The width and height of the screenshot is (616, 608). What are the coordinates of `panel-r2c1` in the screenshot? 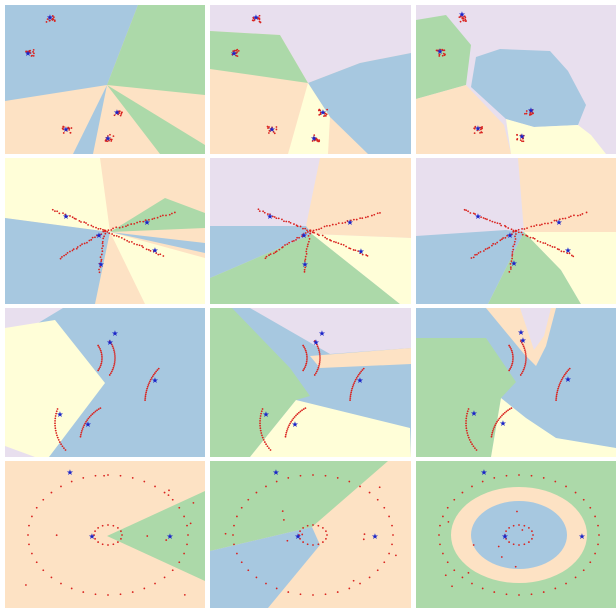 It's located at (105, 231).